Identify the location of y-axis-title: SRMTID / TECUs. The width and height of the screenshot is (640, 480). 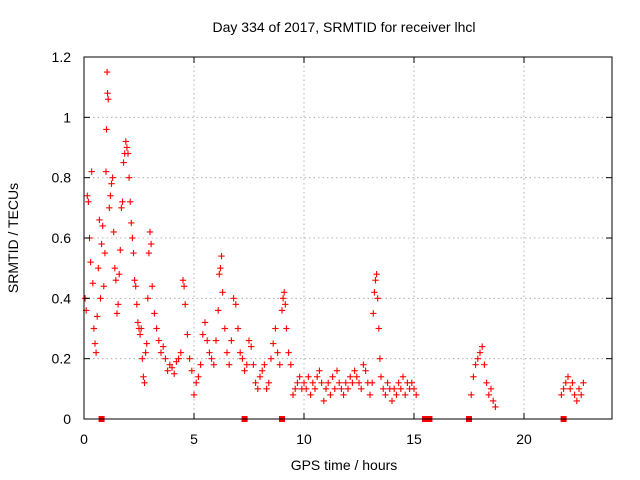
(13, 238).